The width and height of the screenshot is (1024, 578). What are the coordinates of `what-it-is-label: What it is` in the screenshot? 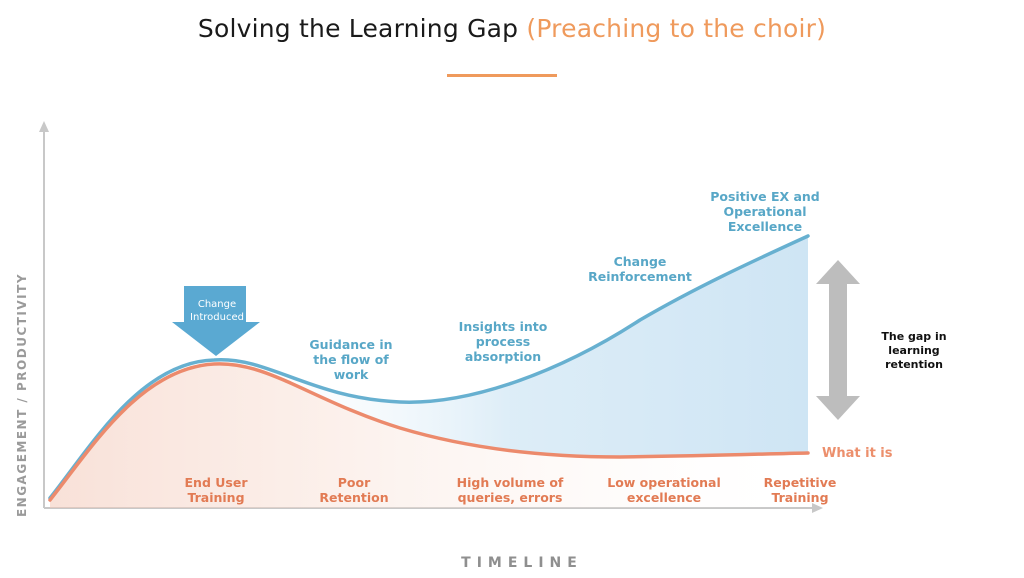 It's located at (857, 453).